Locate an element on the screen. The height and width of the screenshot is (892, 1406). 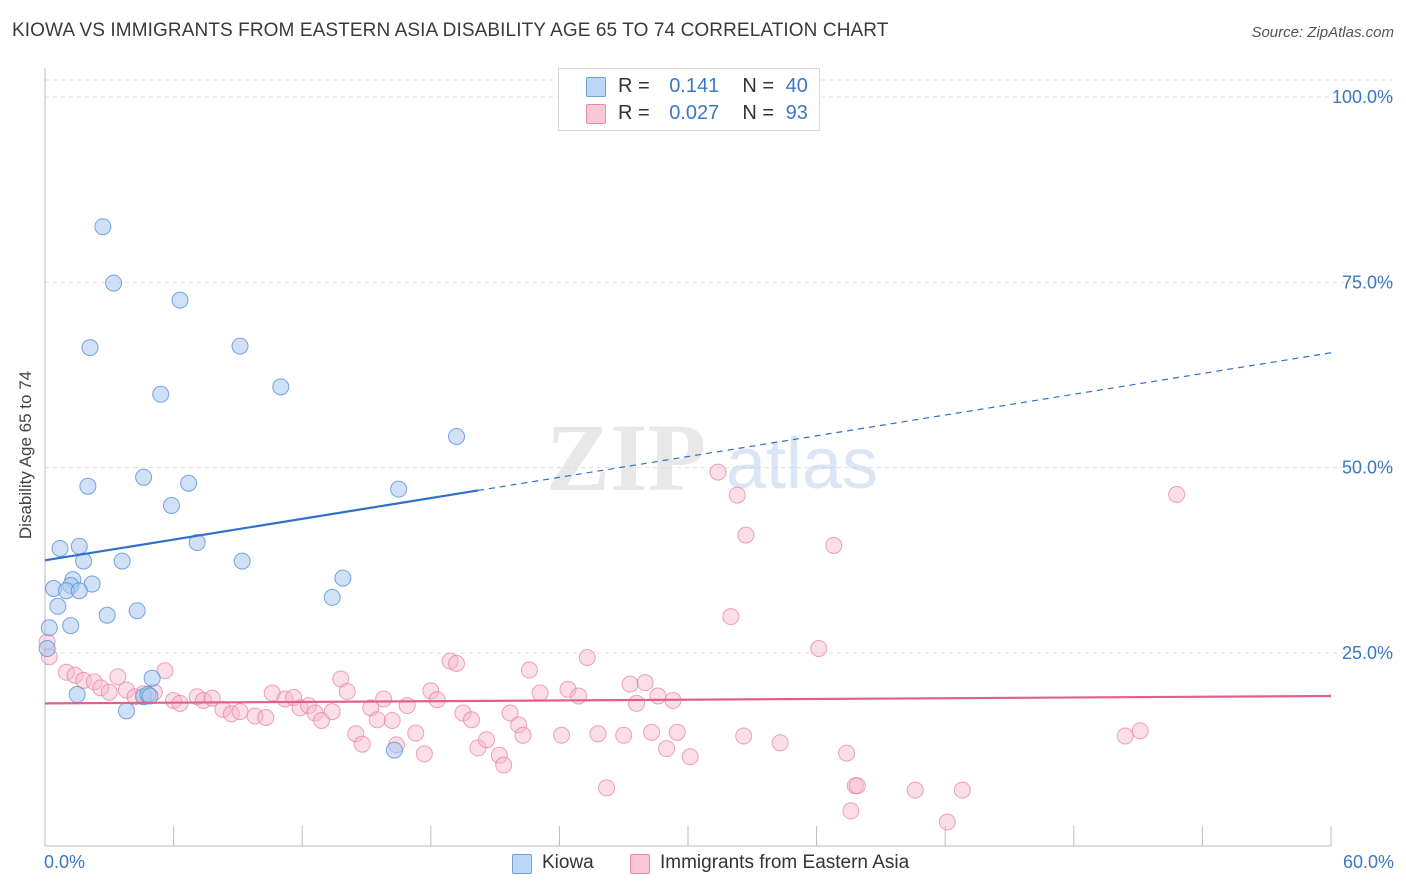
kiowa-n-label: N = is located at coordinates (758, 86).